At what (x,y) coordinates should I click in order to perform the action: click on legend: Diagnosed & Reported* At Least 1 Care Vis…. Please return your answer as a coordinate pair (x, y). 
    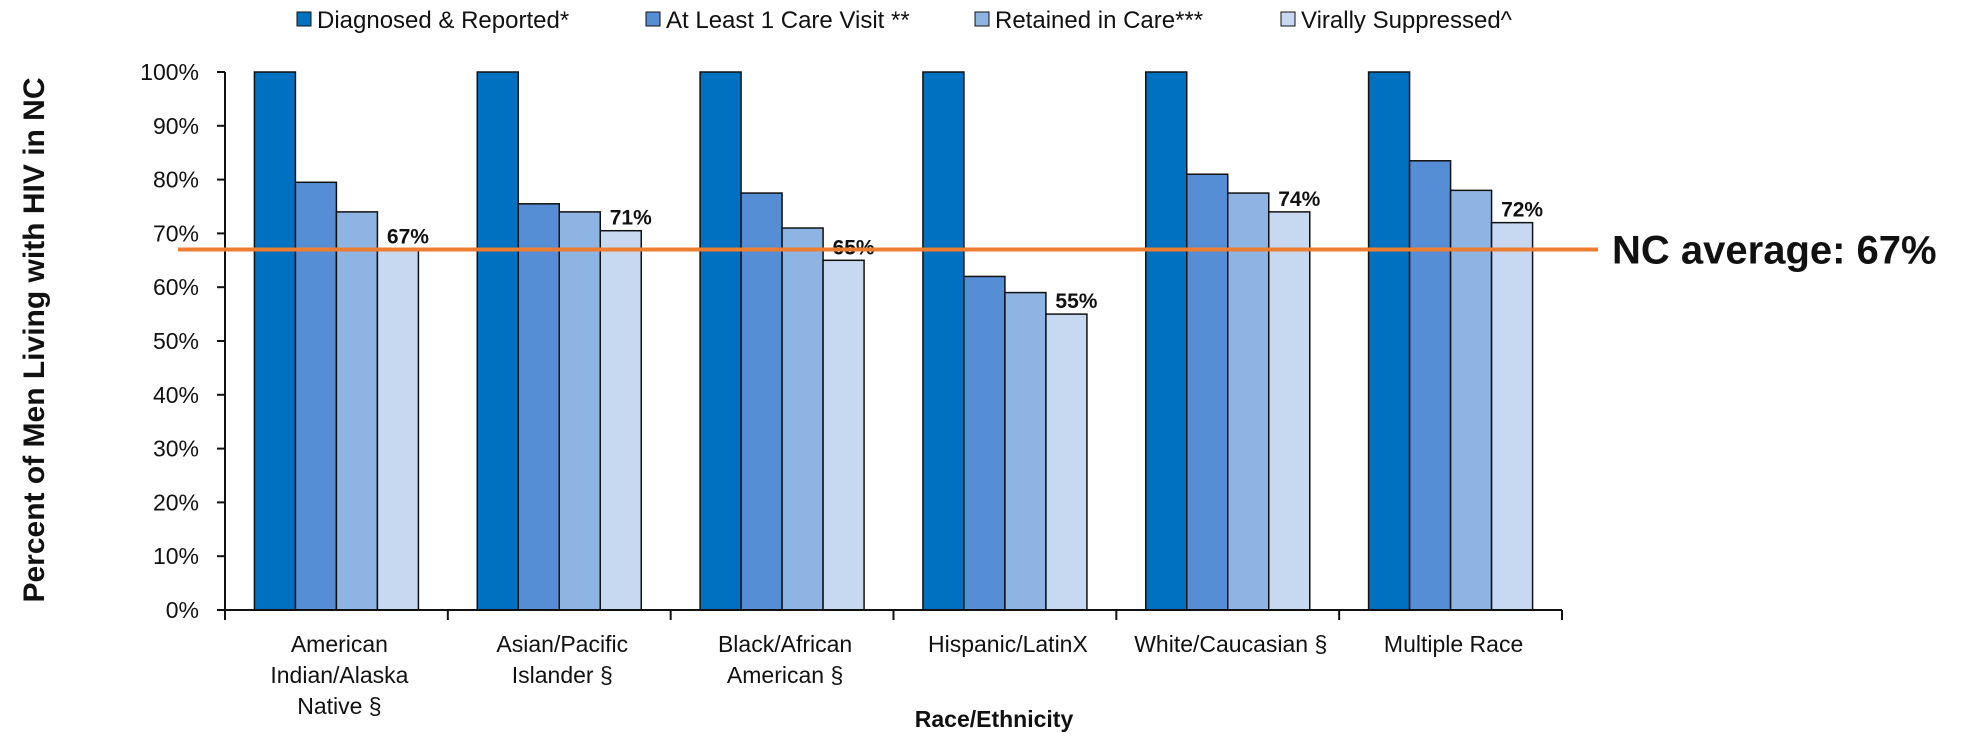
    Looking at the image, I should click on (904, 20).